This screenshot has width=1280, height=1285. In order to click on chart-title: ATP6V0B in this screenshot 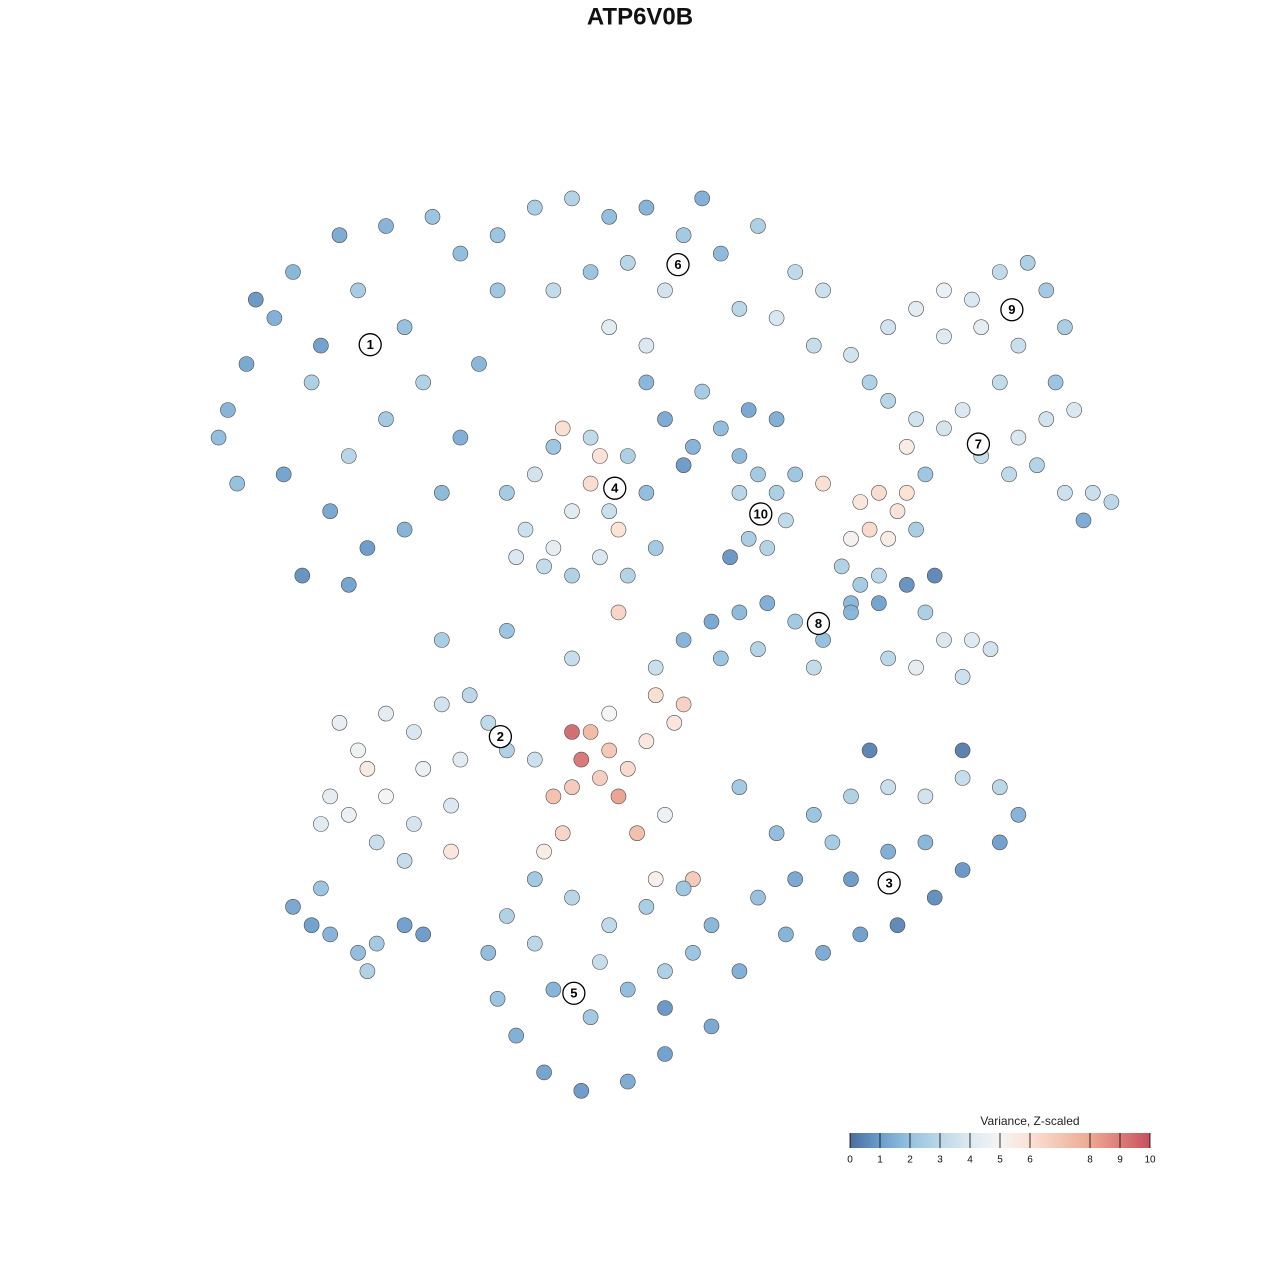, I will do `click(640, 16)`.